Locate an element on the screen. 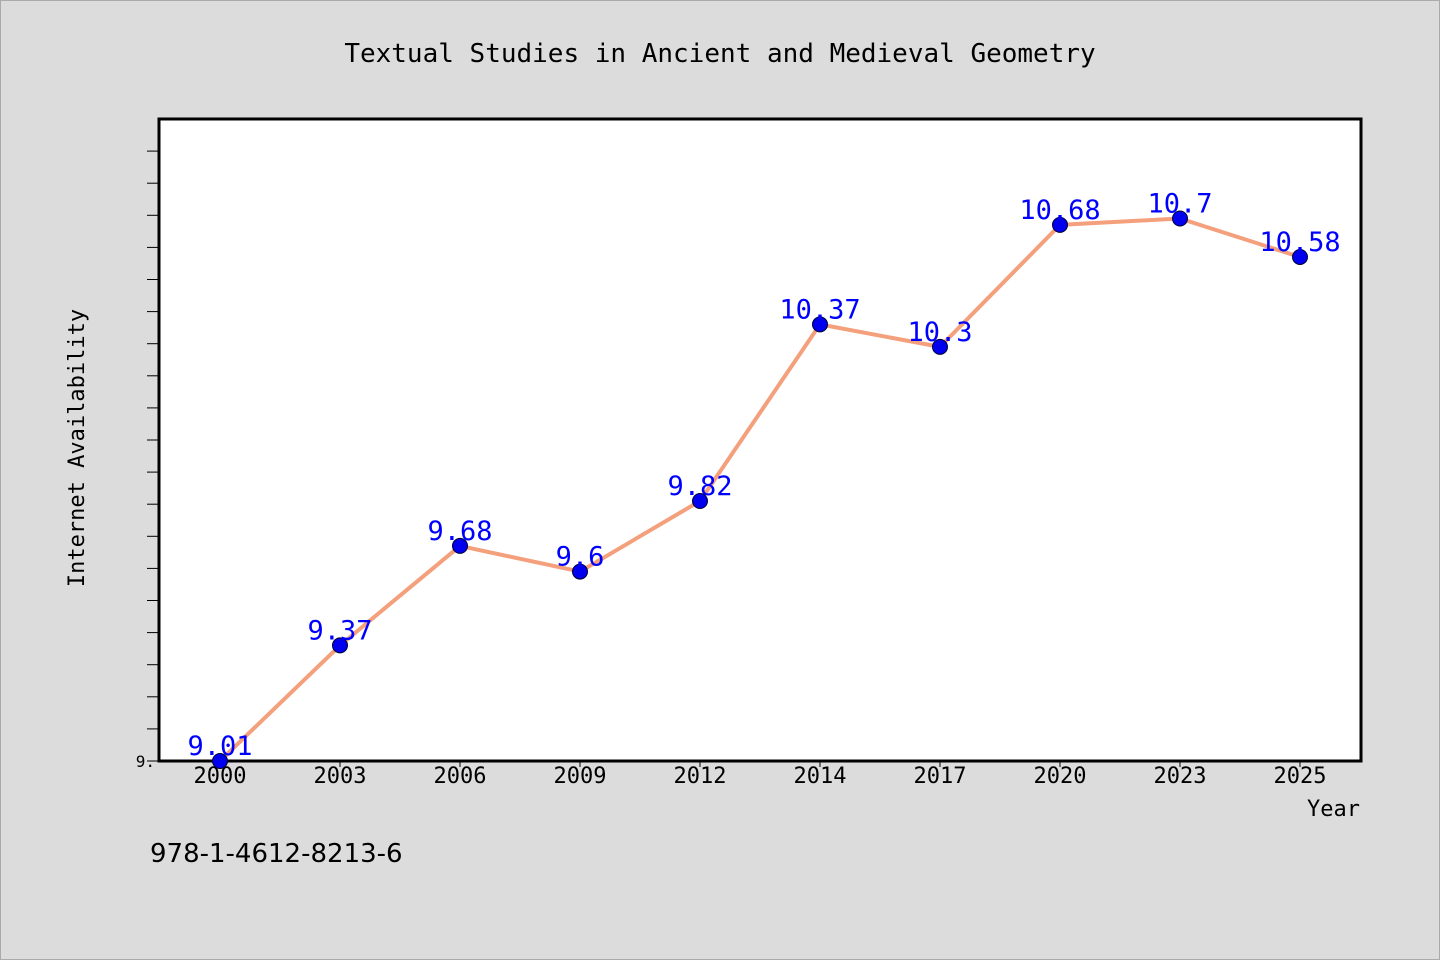 This screenshot has height=960, width=1440. x-axis-ticks: 2000 2003 2006 2009 2012 2014 2017 2020 2023 2025 is located at coordinates (760, 775).